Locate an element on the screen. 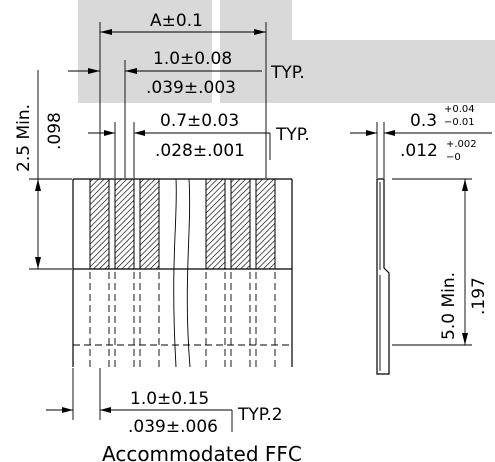  bottom-typ-label: TYP.2 is located at coordinates (260, 415).